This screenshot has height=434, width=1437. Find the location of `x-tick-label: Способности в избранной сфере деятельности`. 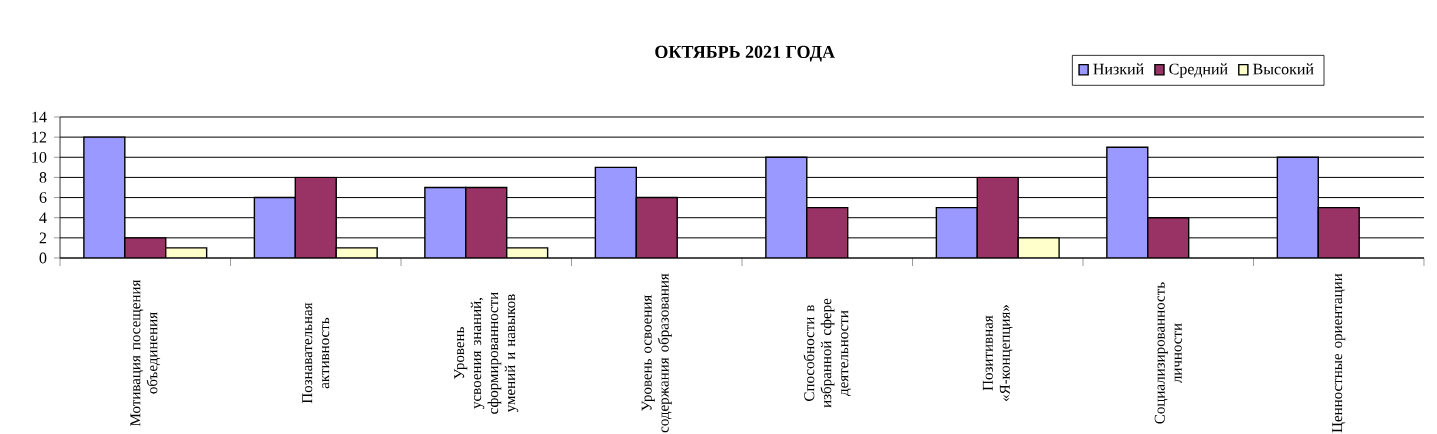

x-tick-label: Способности в избранной сфере деятельности is located at coordinates (827, 353).